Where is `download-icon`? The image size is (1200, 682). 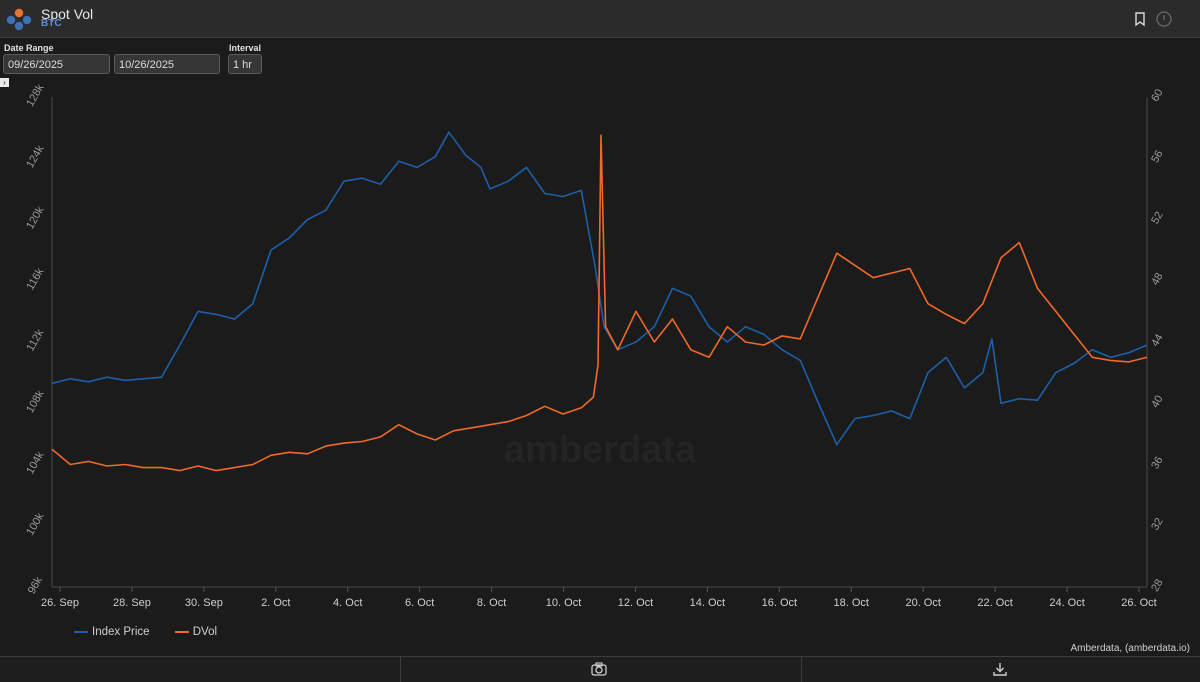 download-icon is located at coordinates (1000, 669).